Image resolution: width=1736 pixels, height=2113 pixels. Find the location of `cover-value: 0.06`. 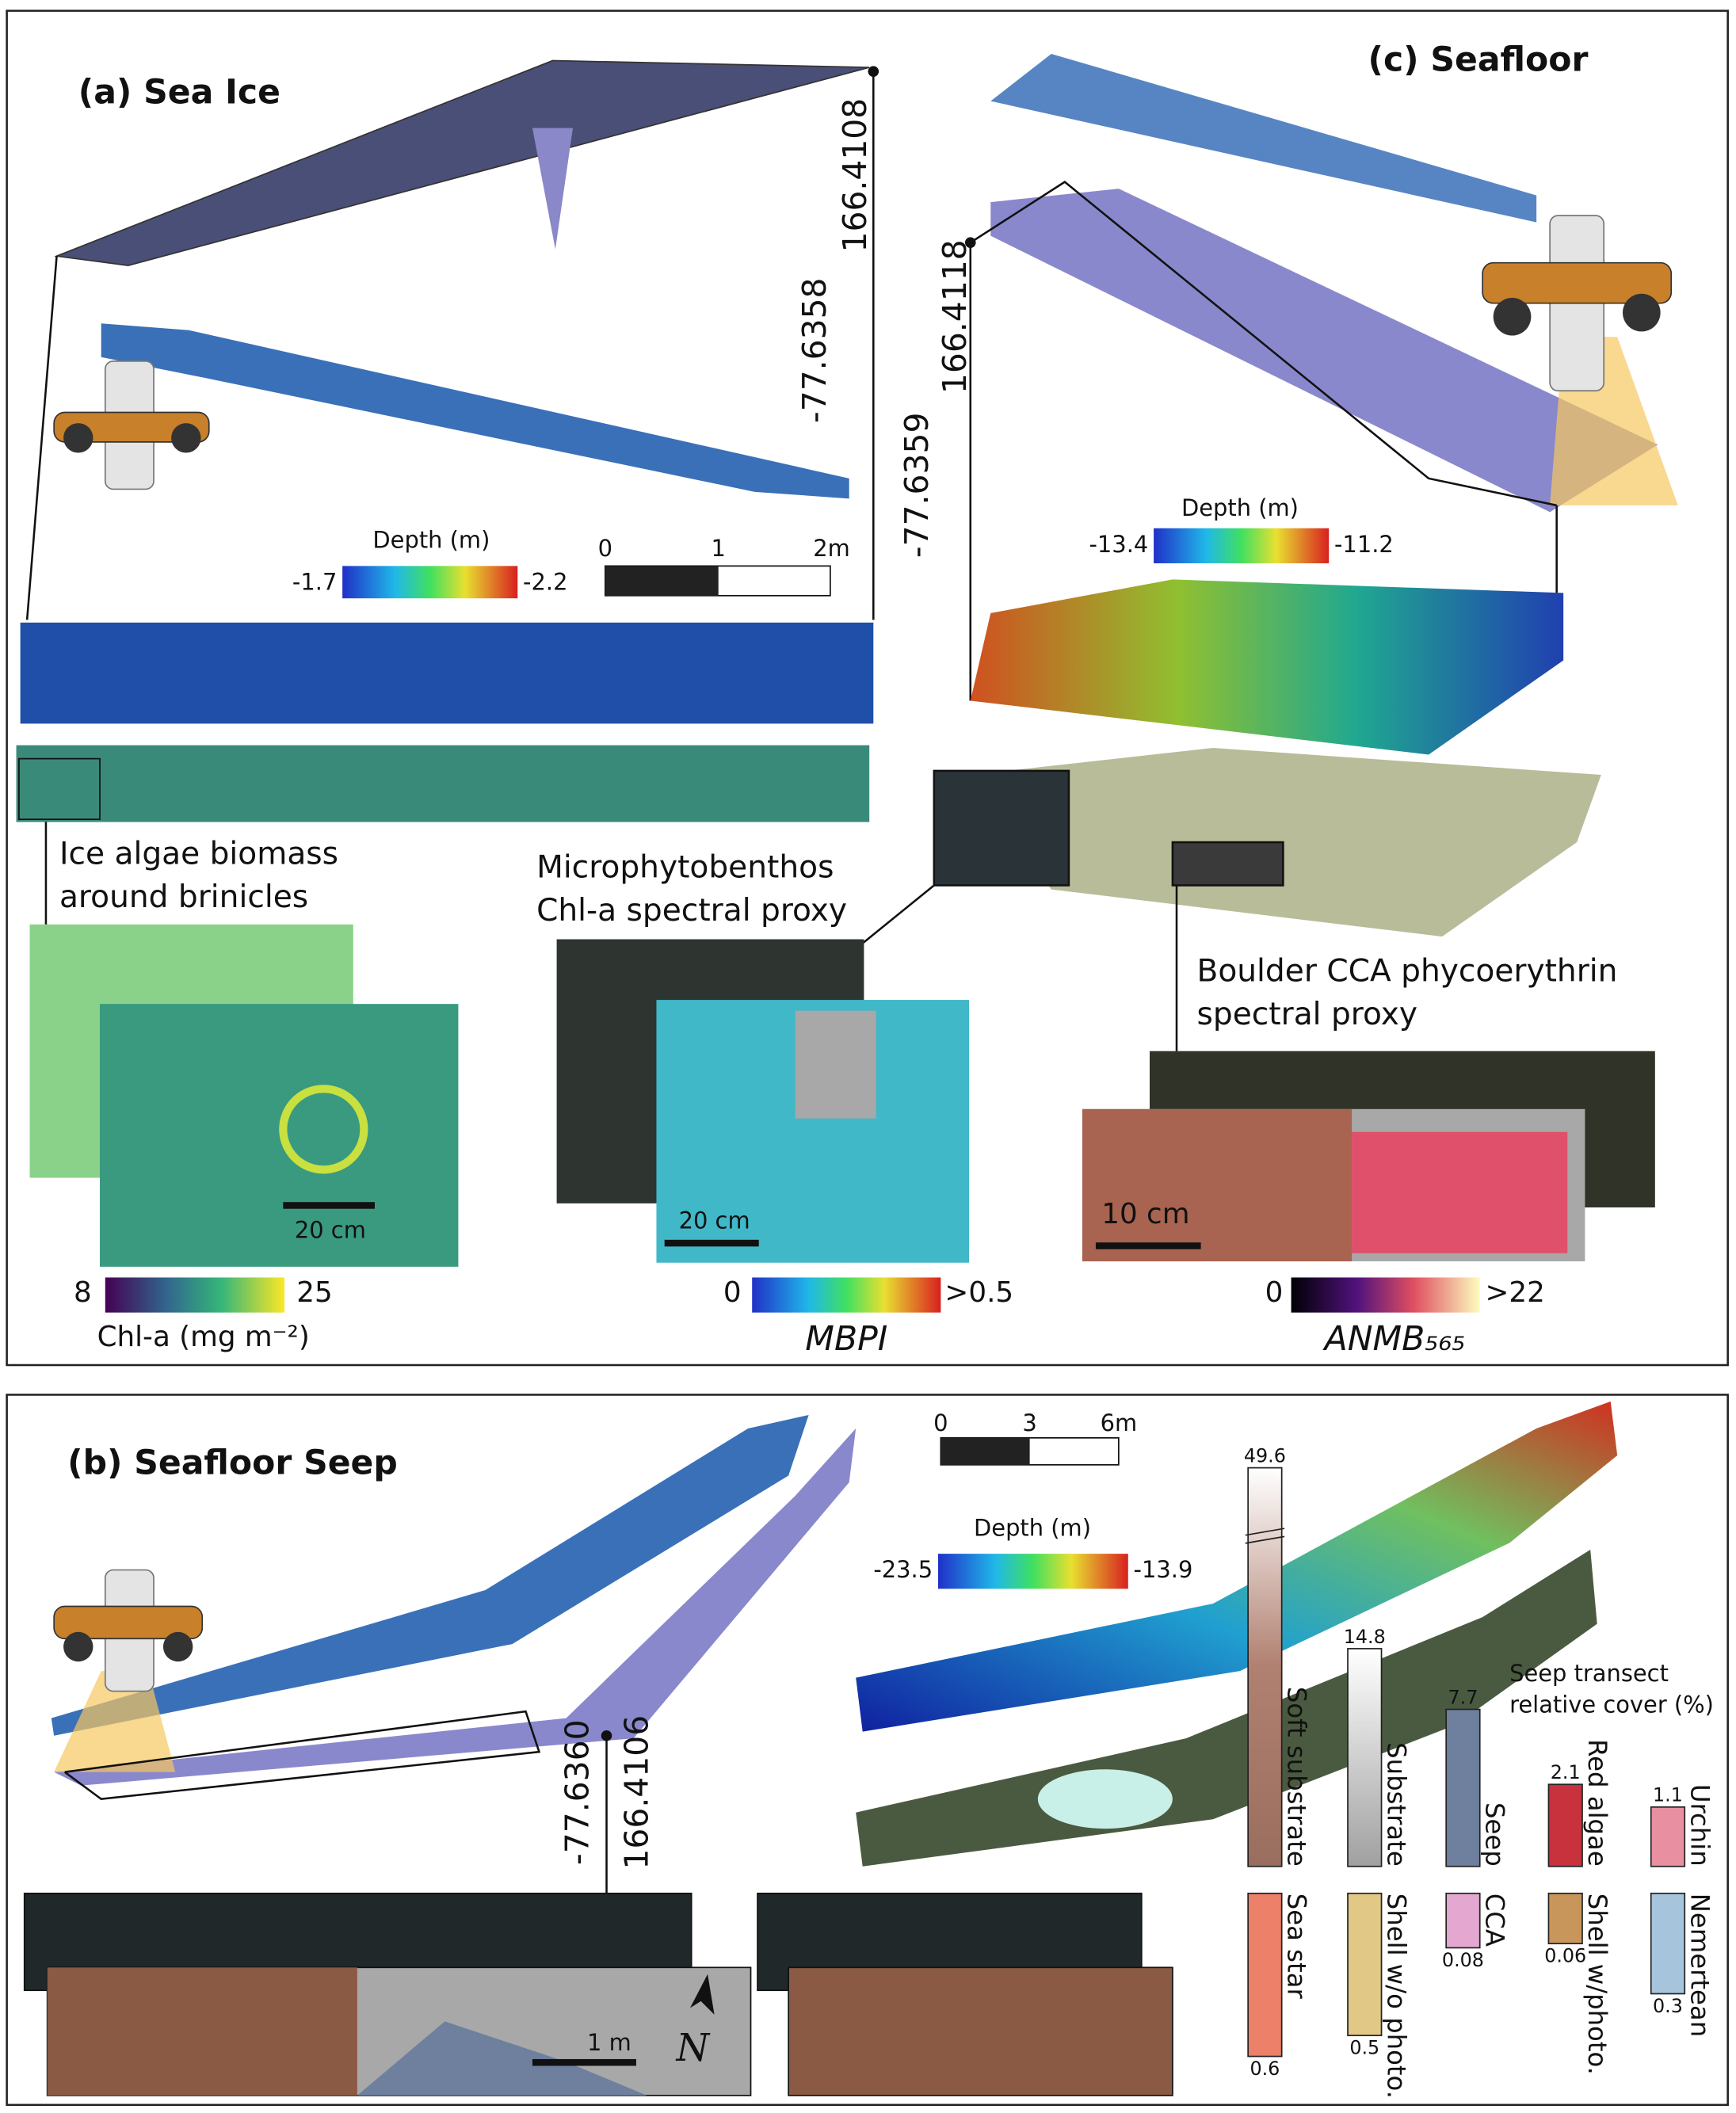

cover-value: 0.06 is located at coordinates (1565, 1956).